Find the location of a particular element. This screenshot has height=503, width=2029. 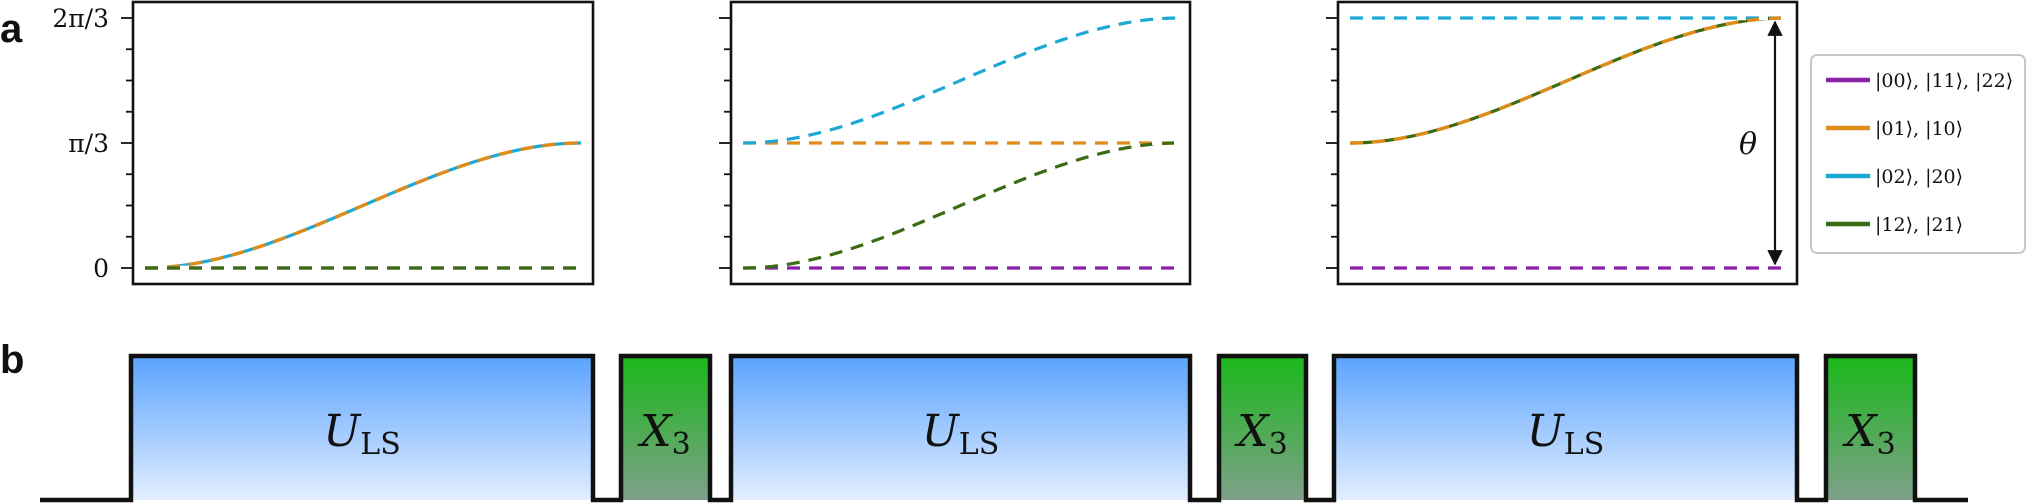

panel-label-b: b is located at coordinates (12, 360).